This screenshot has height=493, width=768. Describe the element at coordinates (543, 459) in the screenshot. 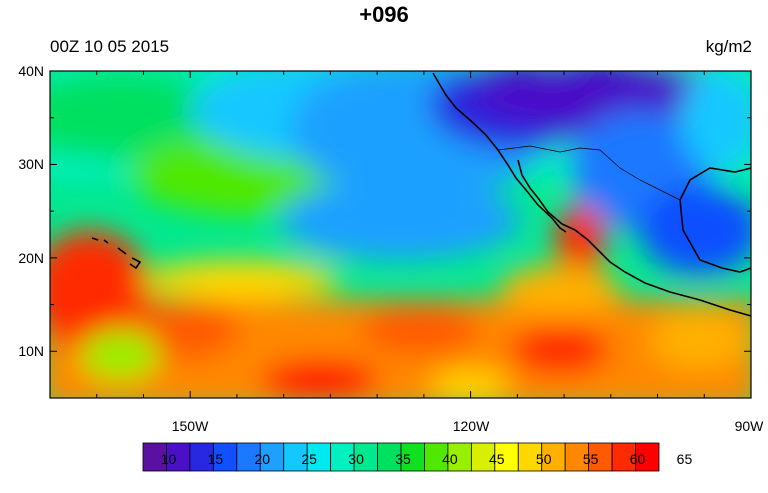

I see `colorbar-label: 50` at that location.